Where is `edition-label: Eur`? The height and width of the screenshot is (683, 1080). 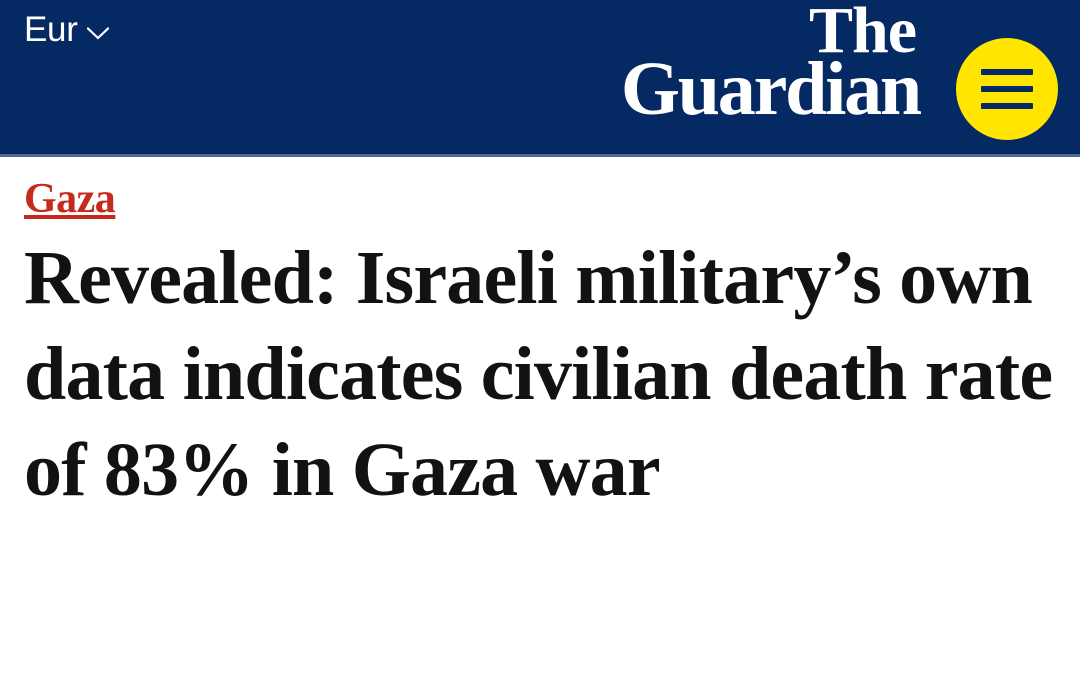
edition-label: Eur is located at coordinates (51, 29).